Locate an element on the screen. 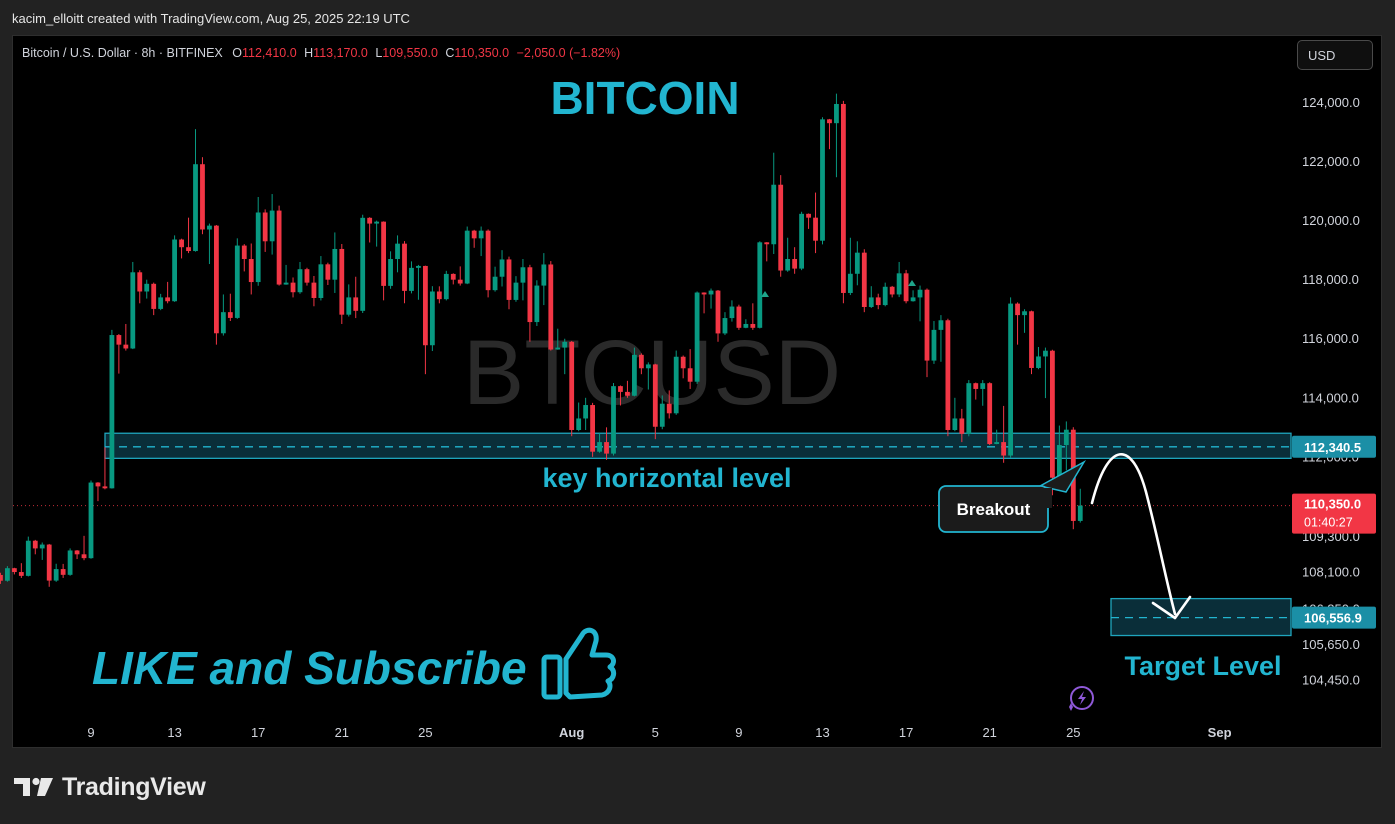  currency-button: USD is located at coordinates (1335, 55).